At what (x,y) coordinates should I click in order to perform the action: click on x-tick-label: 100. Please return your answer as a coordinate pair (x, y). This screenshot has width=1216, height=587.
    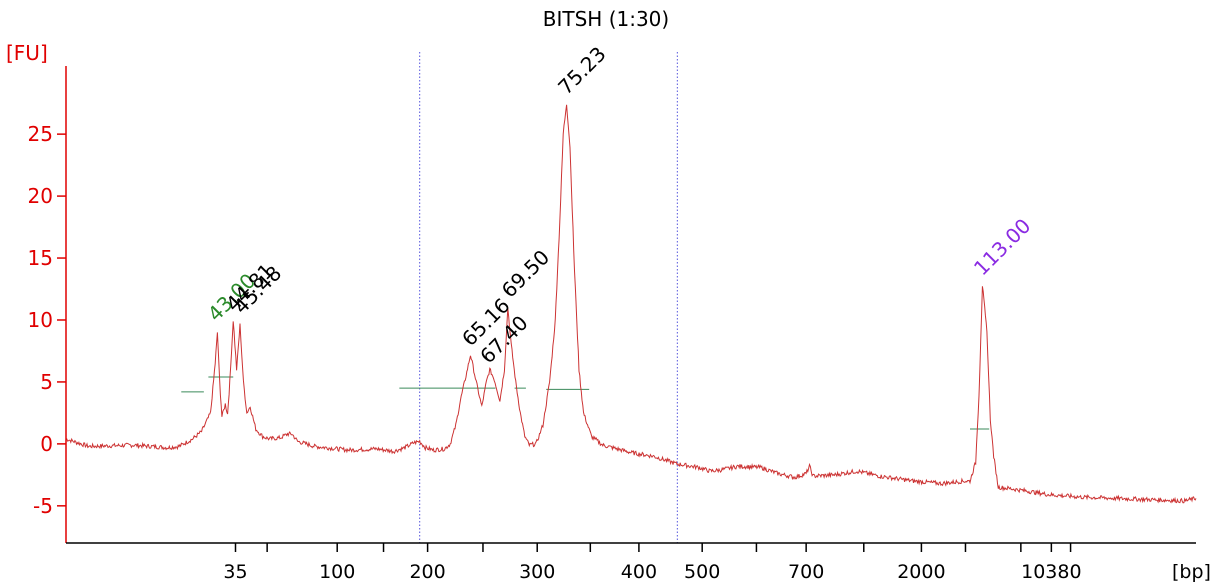
    Looking at the image, I should click on (337, 572).